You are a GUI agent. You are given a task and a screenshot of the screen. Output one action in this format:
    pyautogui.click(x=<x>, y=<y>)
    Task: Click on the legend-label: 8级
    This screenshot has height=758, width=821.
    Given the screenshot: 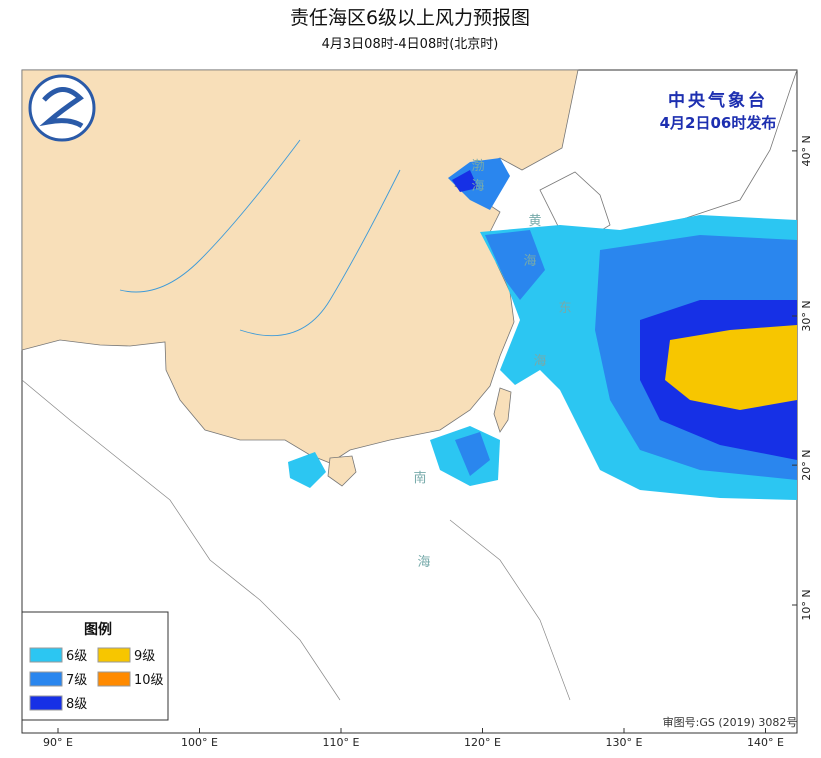 What is the action you would take?
    pyautogui.click(x=76, y=704)
    